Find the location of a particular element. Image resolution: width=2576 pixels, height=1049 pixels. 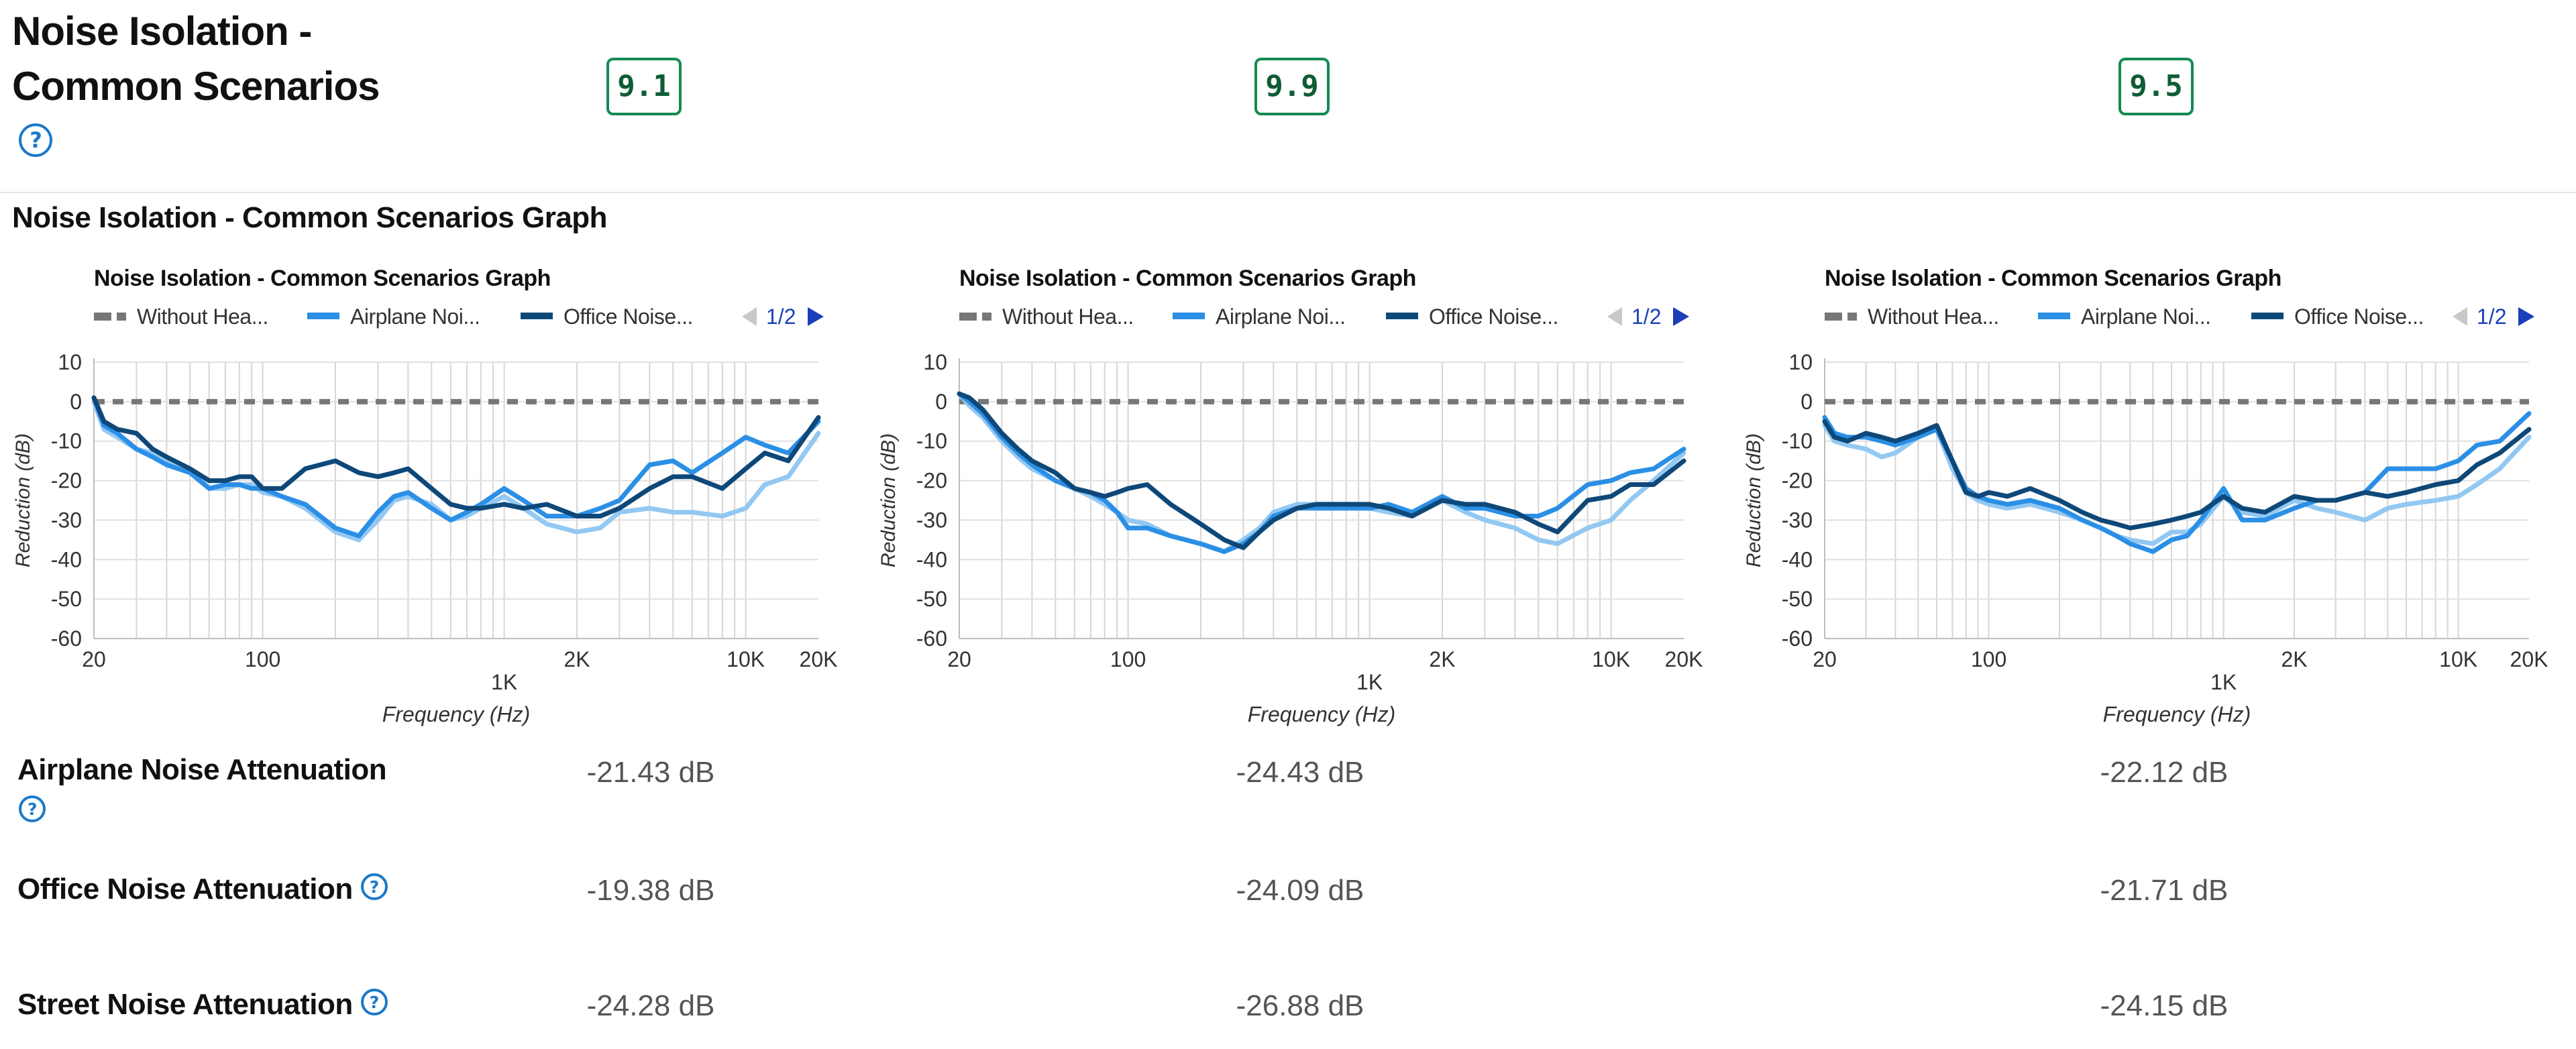

y-tick-label: 10 is located at coordinates (935, 362).